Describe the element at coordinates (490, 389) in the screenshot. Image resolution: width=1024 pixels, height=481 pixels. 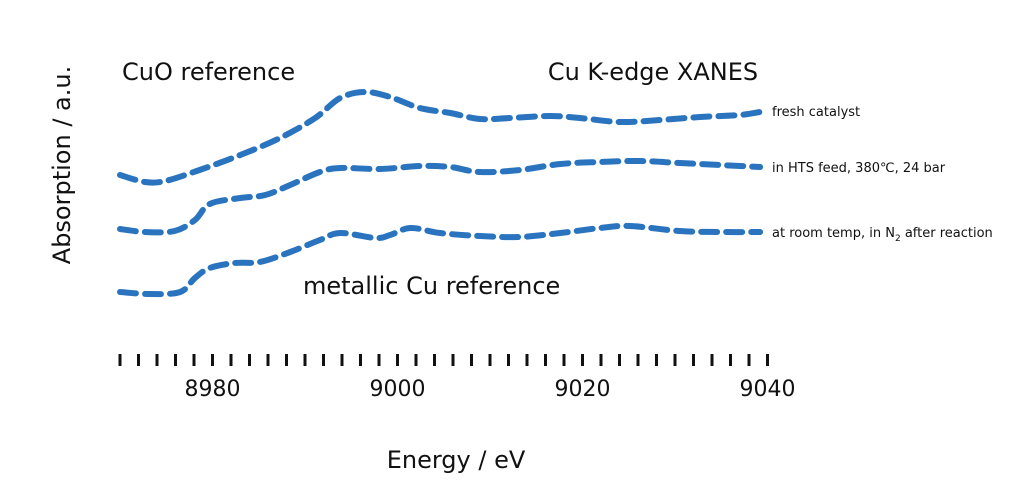
I see `x-axis-tick-labels: 8980 9000 9020 9040` at that location.